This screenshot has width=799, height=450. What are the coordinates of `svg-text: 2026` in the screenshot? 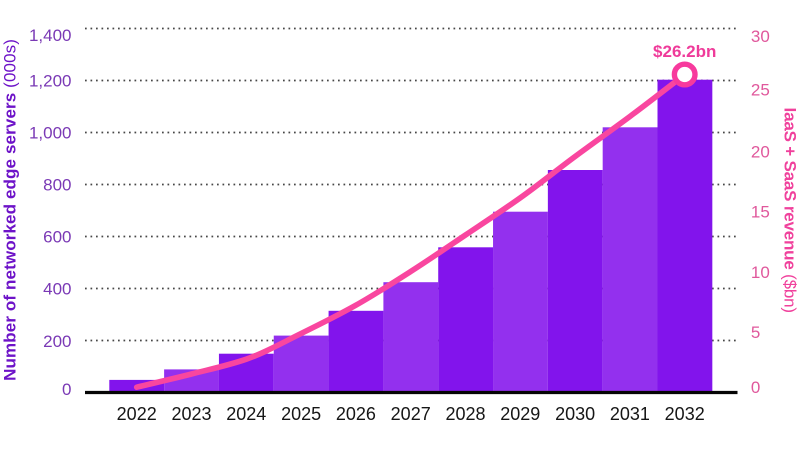 It's located at (356, 414).